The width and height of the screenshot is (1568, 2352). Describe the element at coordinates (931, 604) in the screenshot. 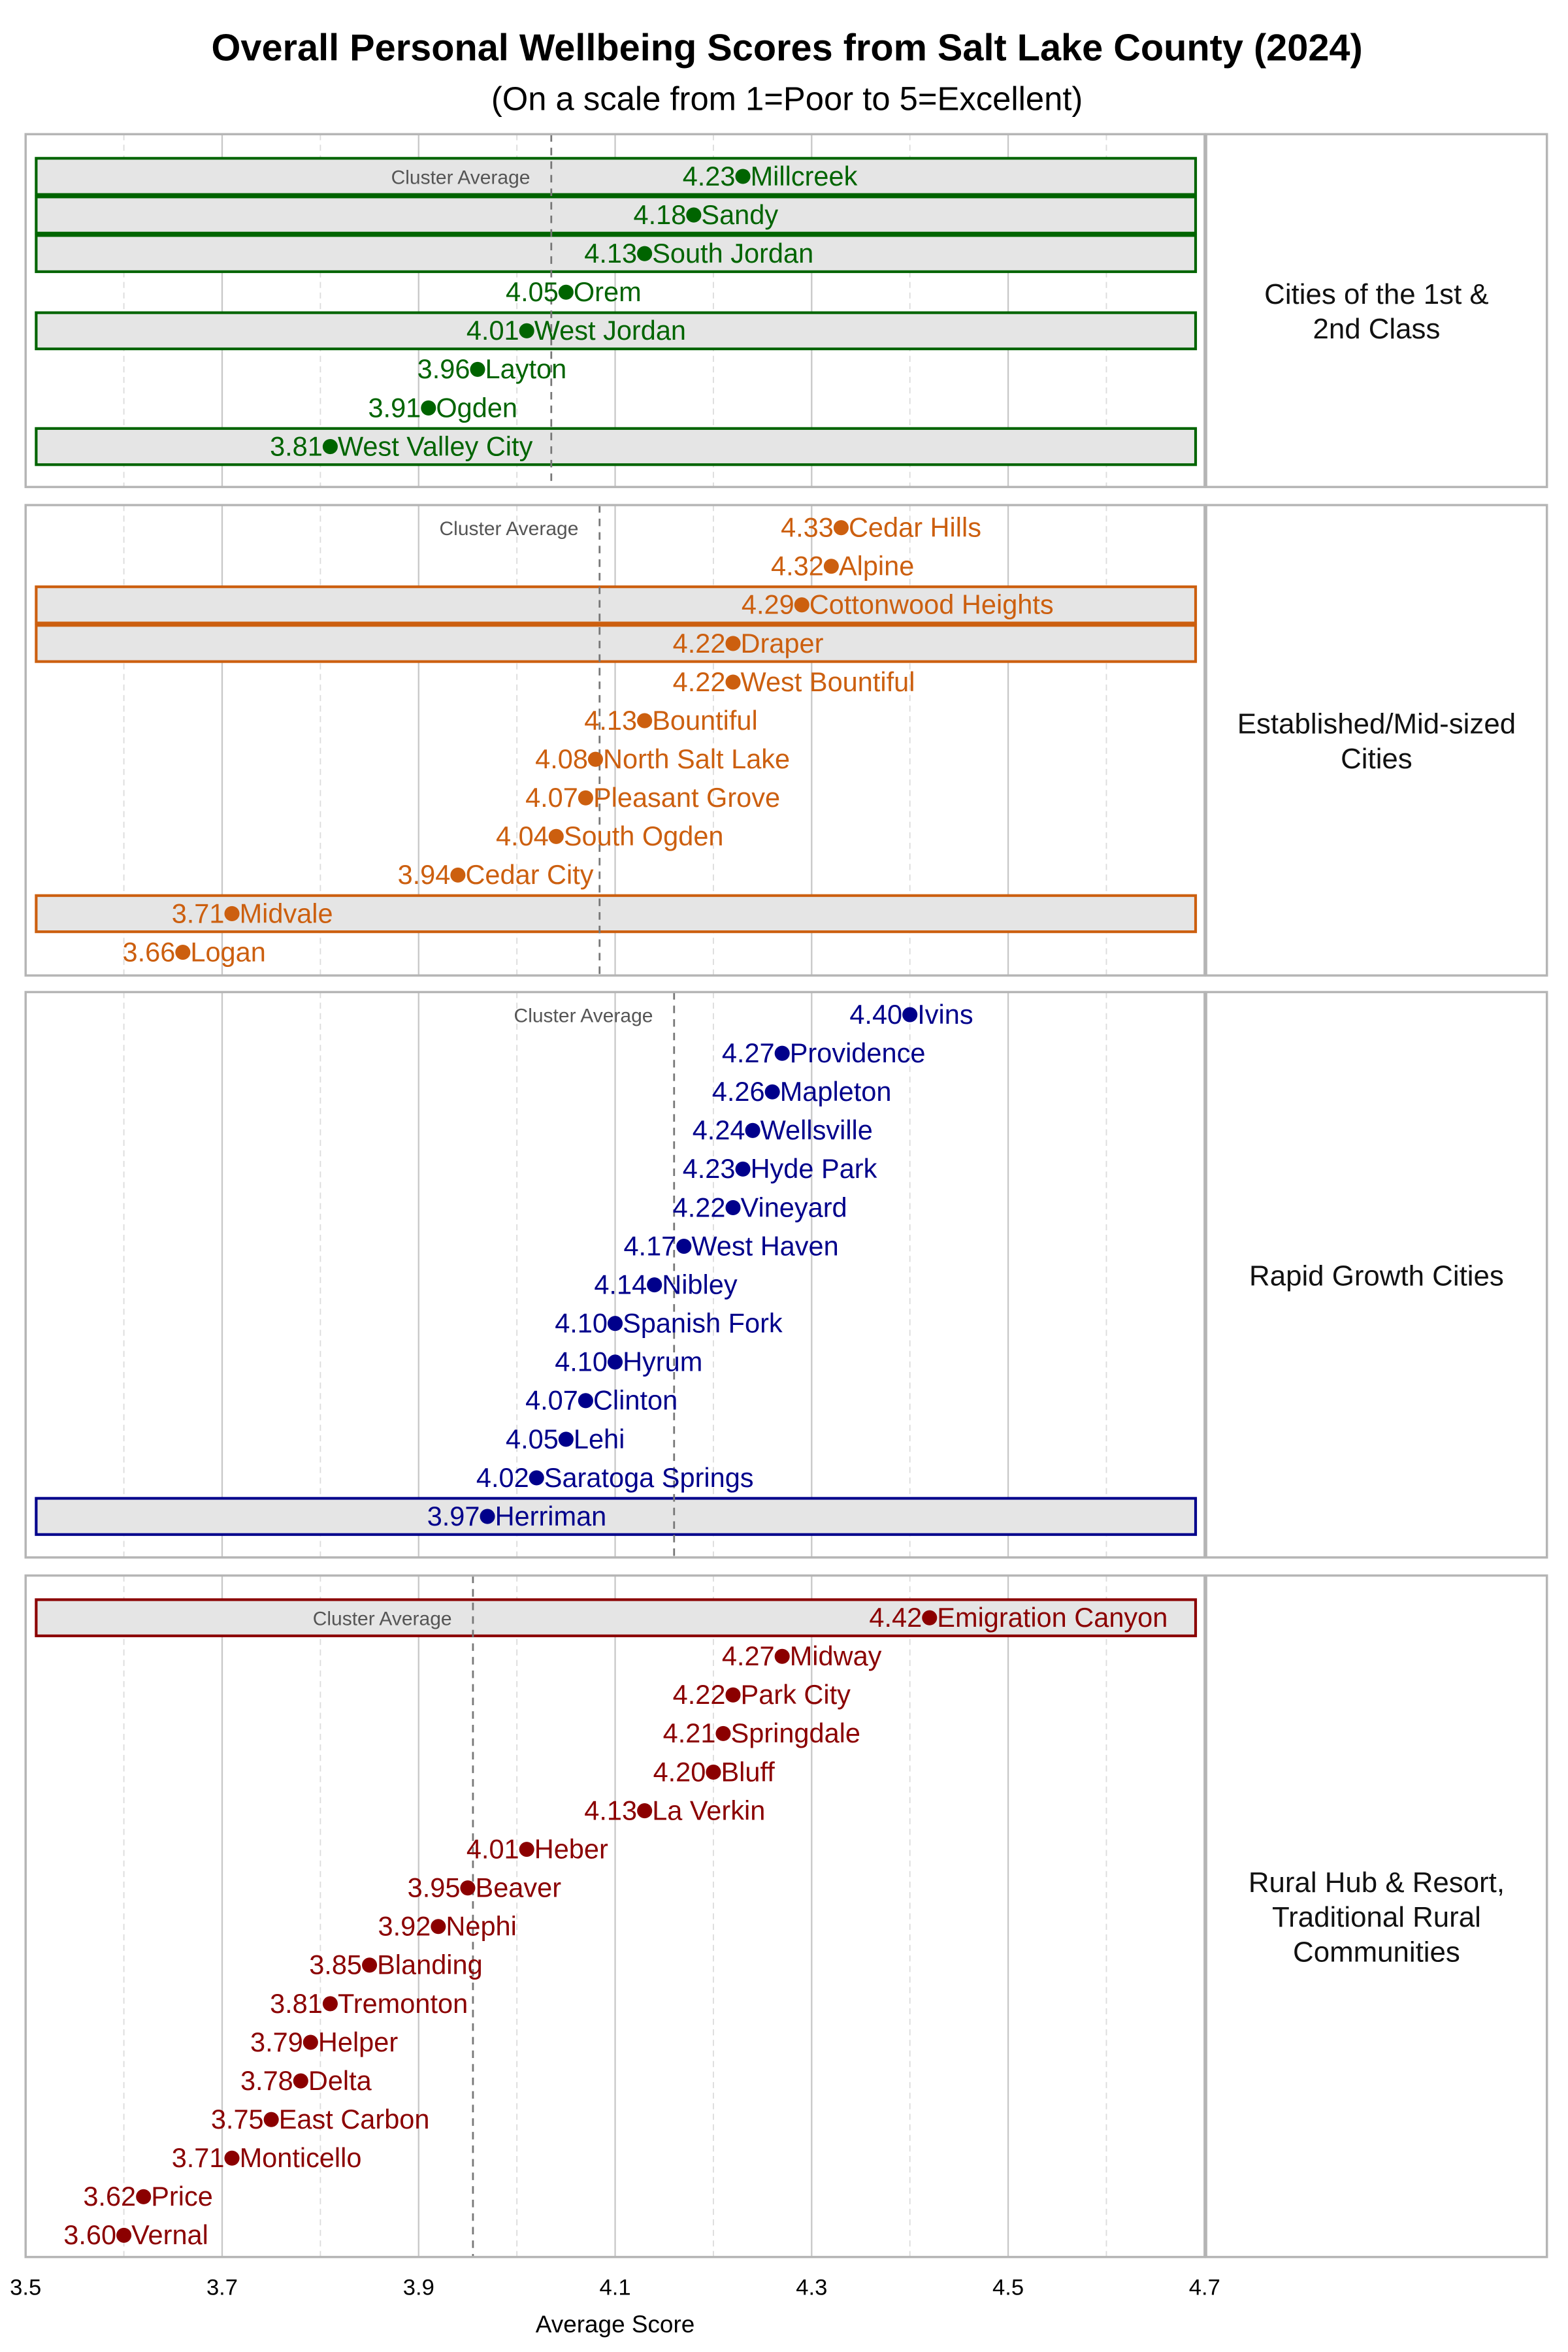

I see `city-name-label: Cottonwood Heights` at that location.